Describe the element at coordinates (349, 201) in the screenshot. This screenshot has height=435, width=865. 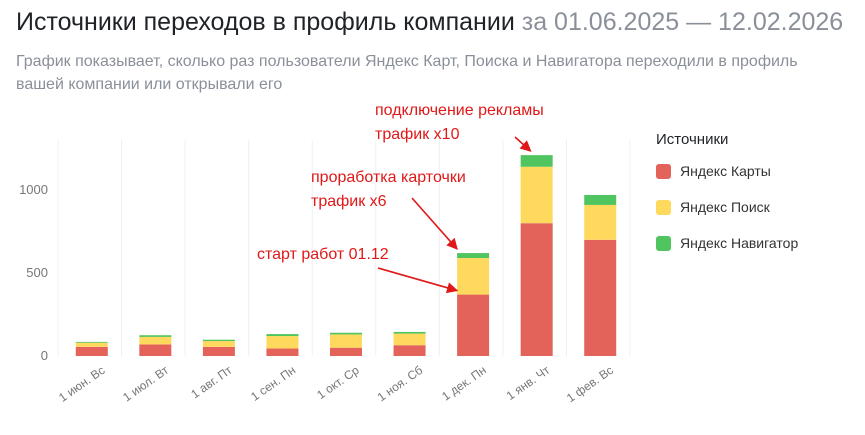
I see `annotation-text: трафик х6` at that location.